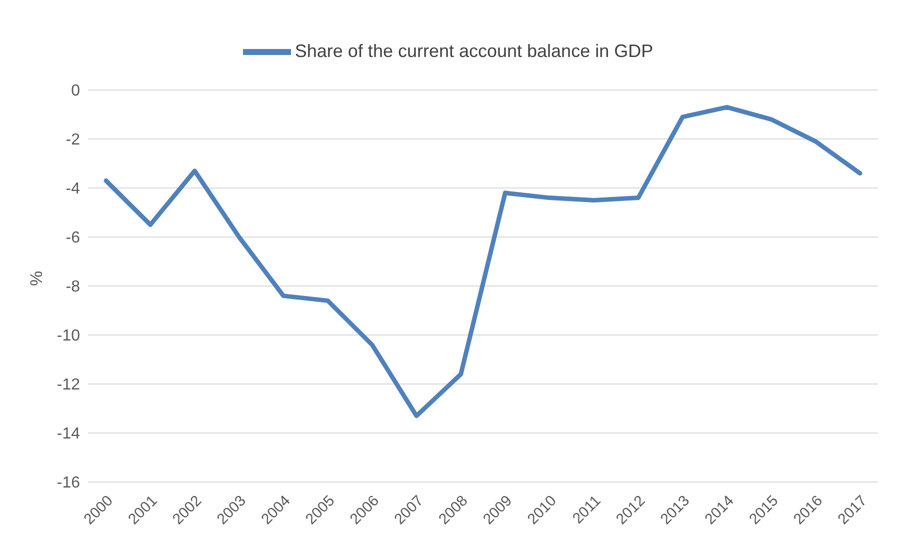 The height and width of the screenshot is (560, 906). Describe the element at coordinates (68, 483) in the screenshot. I see `y-tick-label: -16` at that location.